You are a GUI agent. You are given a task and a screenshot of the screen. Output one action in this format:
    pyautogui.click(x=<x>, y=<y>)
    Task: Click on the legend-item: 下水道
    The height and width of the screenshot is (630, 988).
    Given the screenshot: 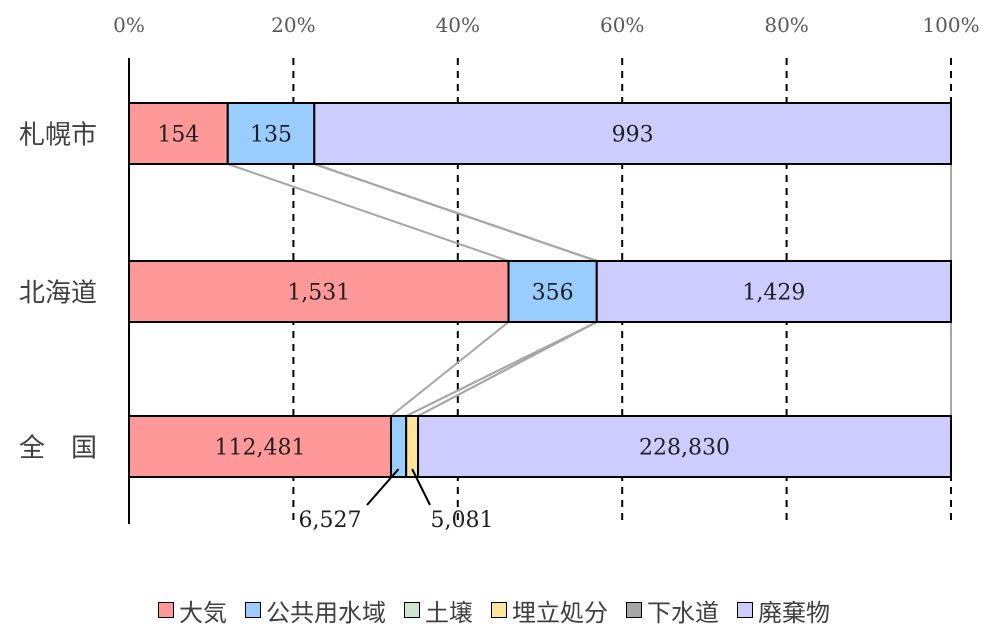 What is the action you would take?
    pyautogui.click(x=672, y=610)
    